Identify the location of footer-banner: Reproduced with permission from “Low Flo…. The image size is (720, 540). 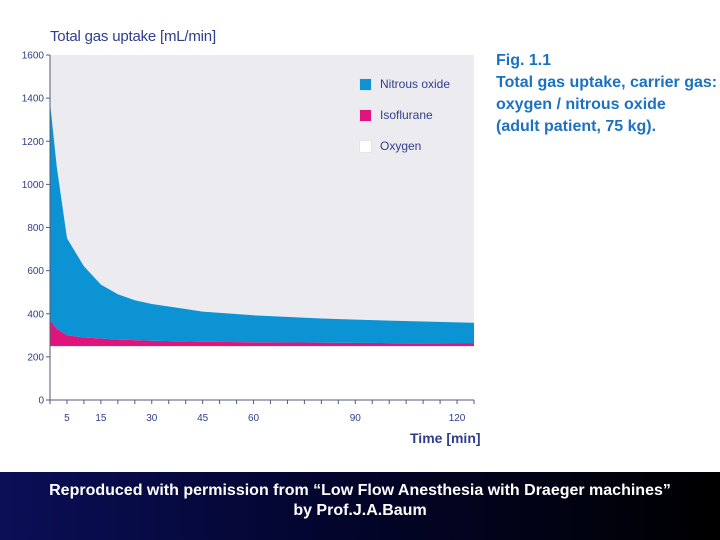
(360, 506).